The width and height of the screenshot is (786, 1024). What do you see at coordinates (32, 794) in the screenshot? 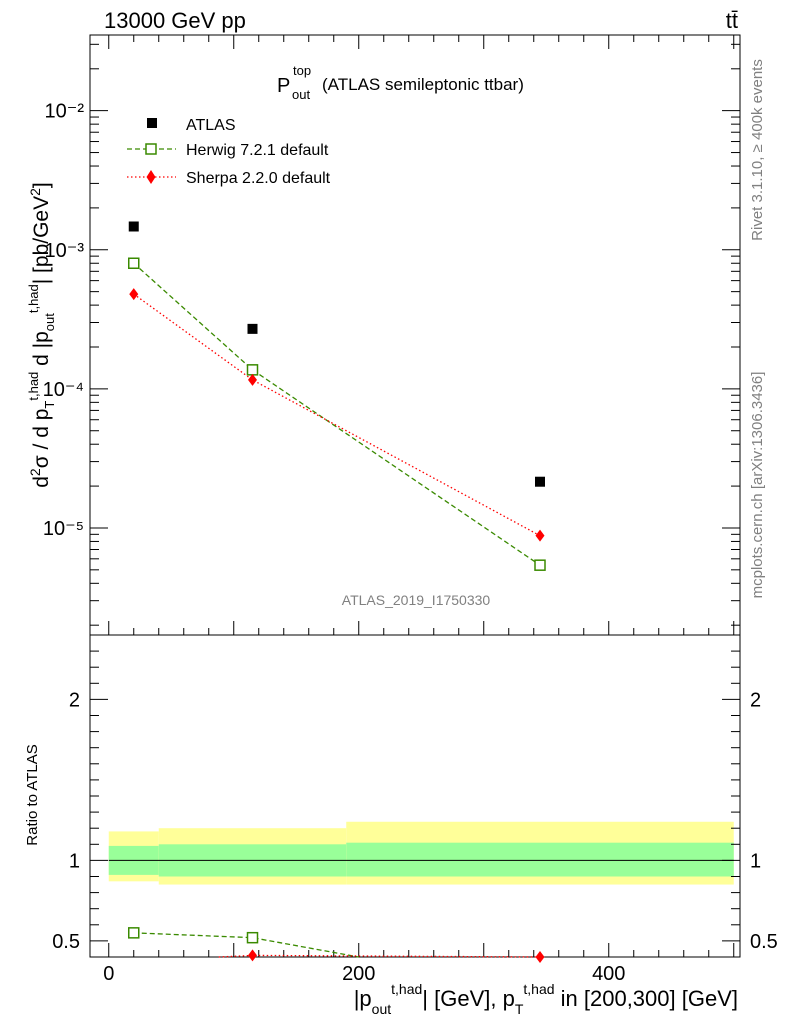
I see `y-axis-title-ratio: Ratio to ATLAS` at bounding box center [32, 794].